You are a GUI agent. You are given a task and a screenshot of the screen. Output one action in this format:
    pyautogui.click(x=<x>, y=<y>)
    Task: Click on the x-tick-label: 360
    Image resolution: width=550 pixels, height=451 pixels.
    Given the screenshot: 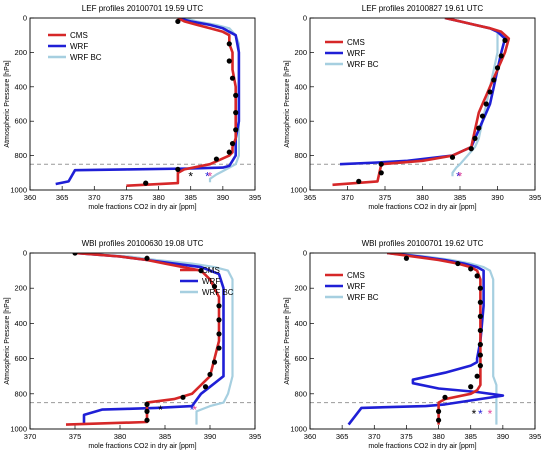 What is the action you would take?
    pyautogui.click(x=30, y=197)
    